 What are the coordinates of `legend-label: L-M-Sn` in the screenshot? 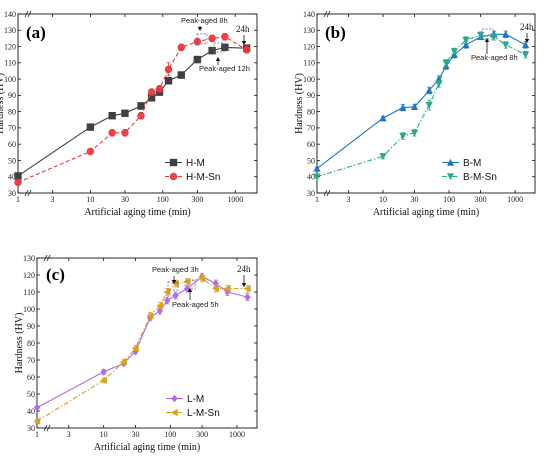 It's located at (203, 413).